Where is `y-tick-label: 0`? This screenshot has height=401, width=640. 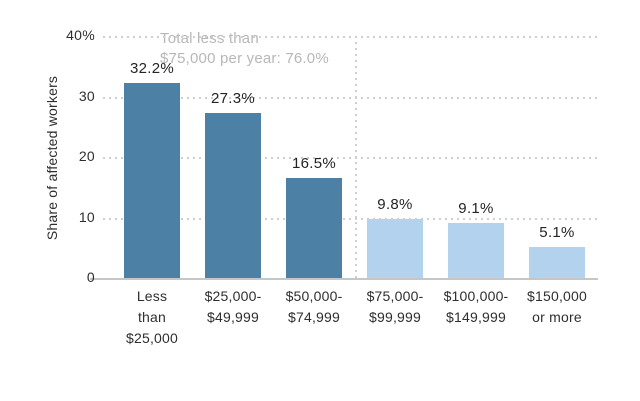
y-tick-label: 0 is located at coordinates (90, 277).